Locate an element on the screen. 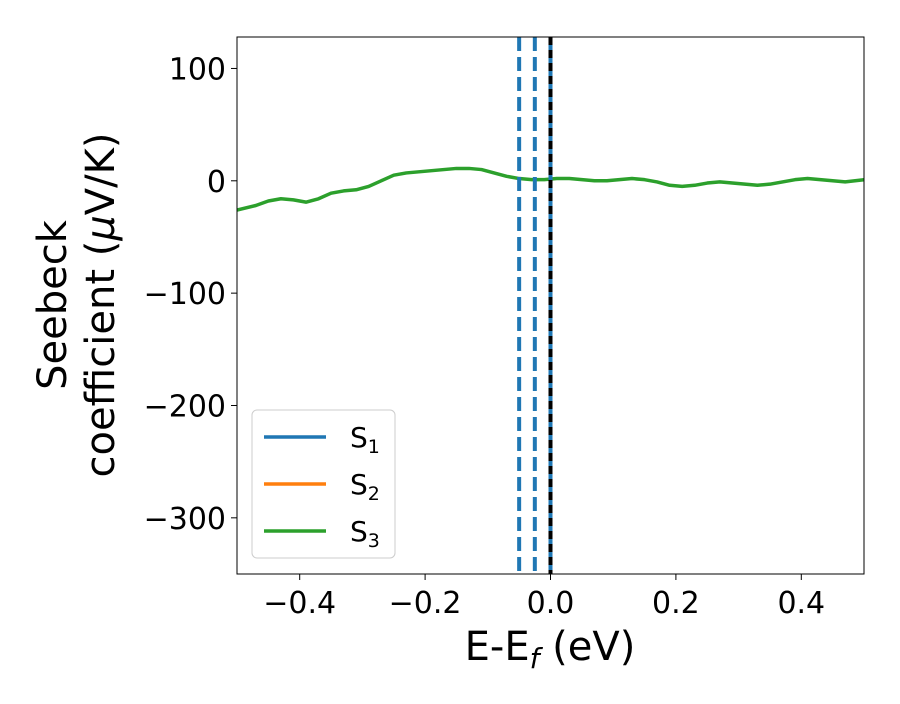 The width and height of the screenshot is (900, 704). y-axis-label-line2: coefficient (μV/K) is located at coordinates (101, 305).